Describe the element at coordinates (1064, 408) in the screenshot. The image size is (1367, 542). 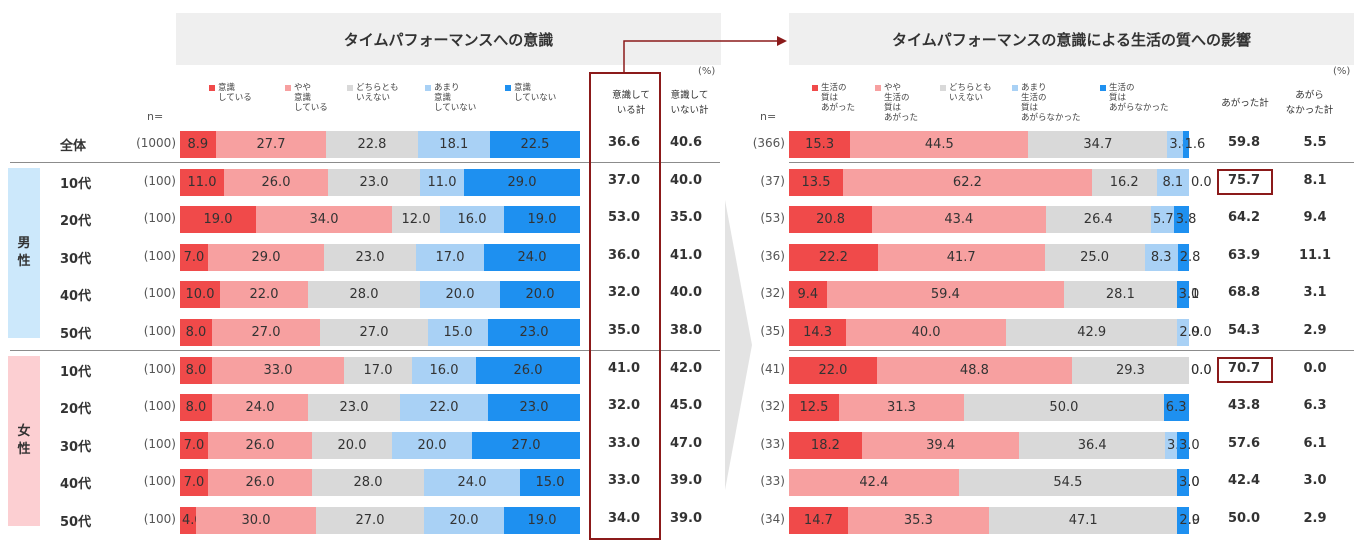
I see `right-bar-value-label: 50.0` at that location.